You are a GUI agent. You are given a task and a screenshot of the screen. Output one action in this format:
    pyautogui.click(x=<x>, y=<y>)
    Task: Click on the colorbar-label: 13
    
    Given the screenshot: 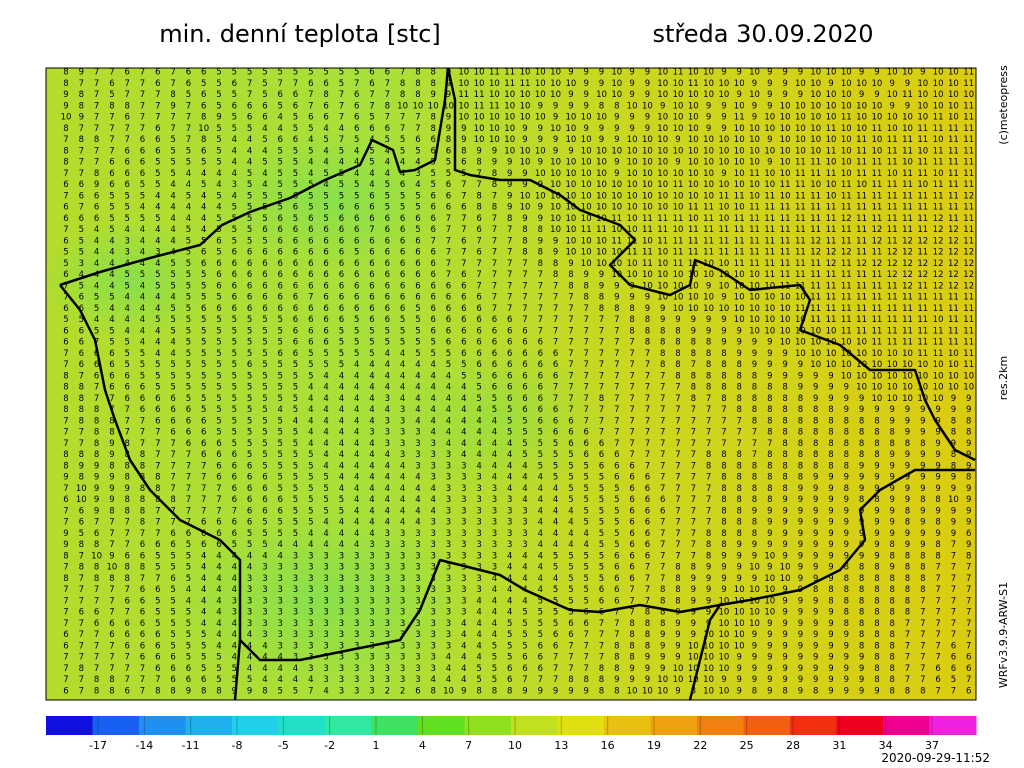 What is the action you would take?
    pyautogui.click(x=561, y=745)
    